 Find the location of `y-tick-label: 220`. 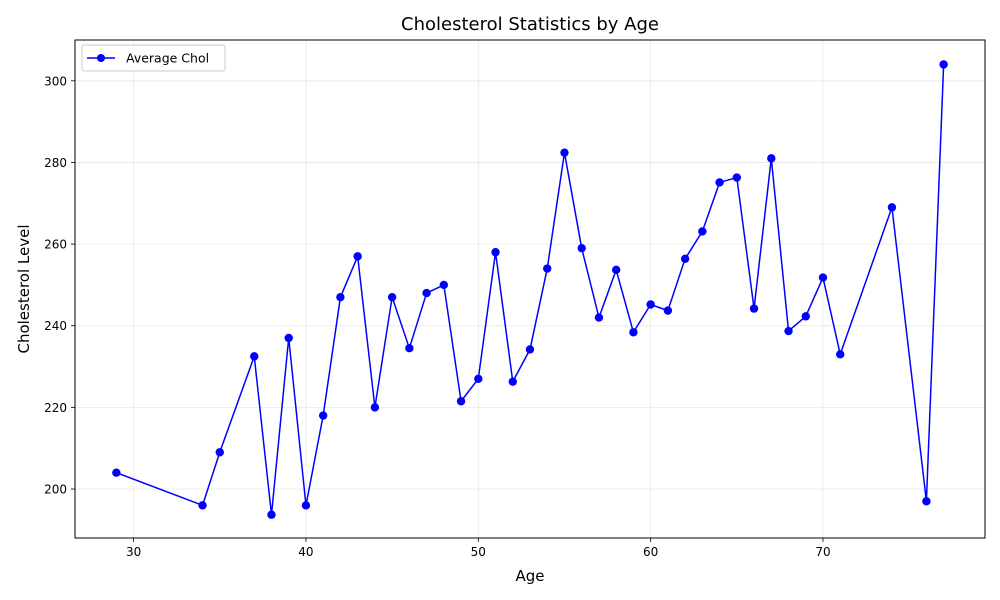

y-tick-label: 220 is located at coordinates (55, 408).